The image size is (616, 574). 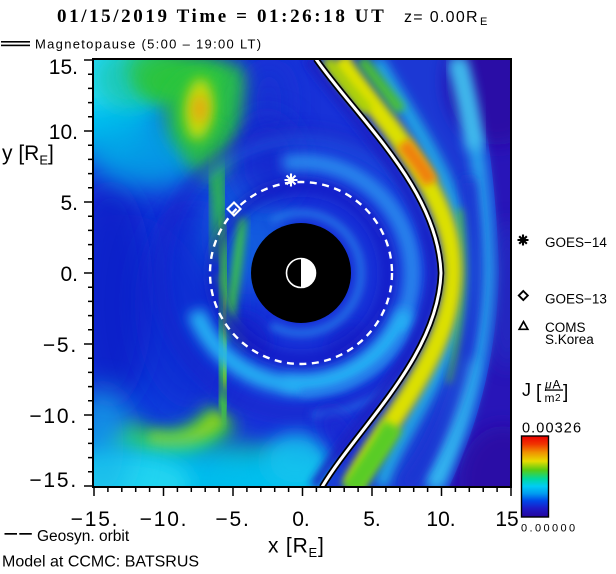 What do you see at coordinates (506, 519) in the screenshot?
I see `svg-text: 15` at bounding box center [506, 519].